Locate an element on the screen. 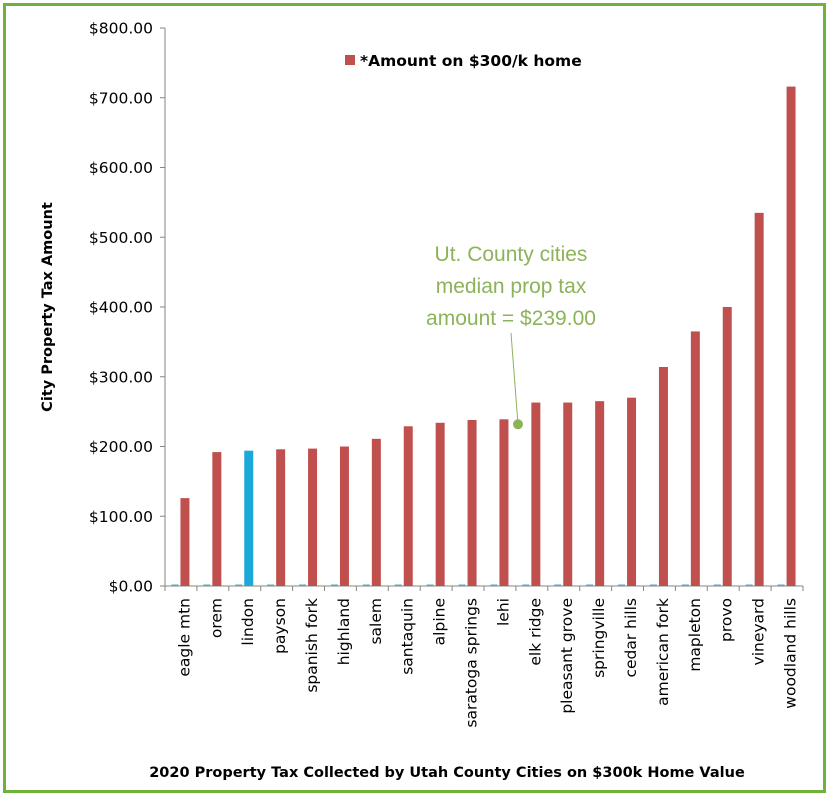  category-label: springville is located at coordinates (599, 638).